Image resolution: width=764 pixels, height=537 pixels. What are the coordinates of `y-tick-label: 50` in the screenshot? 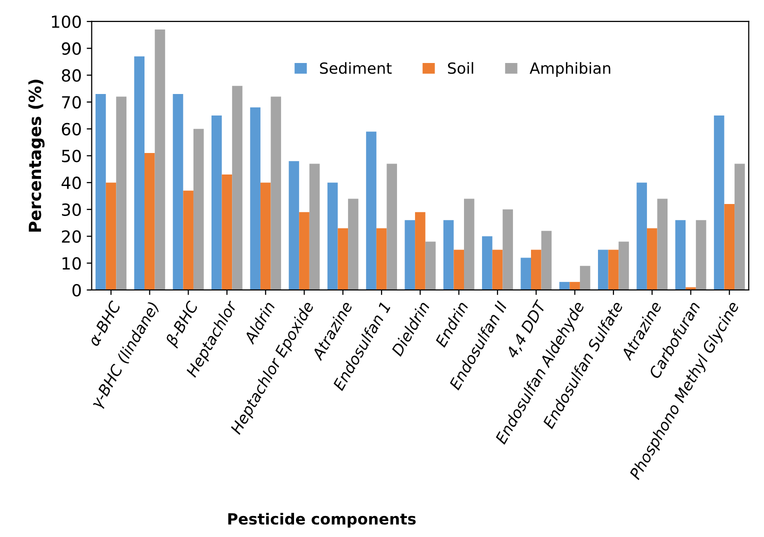 It's located at (71, 156).